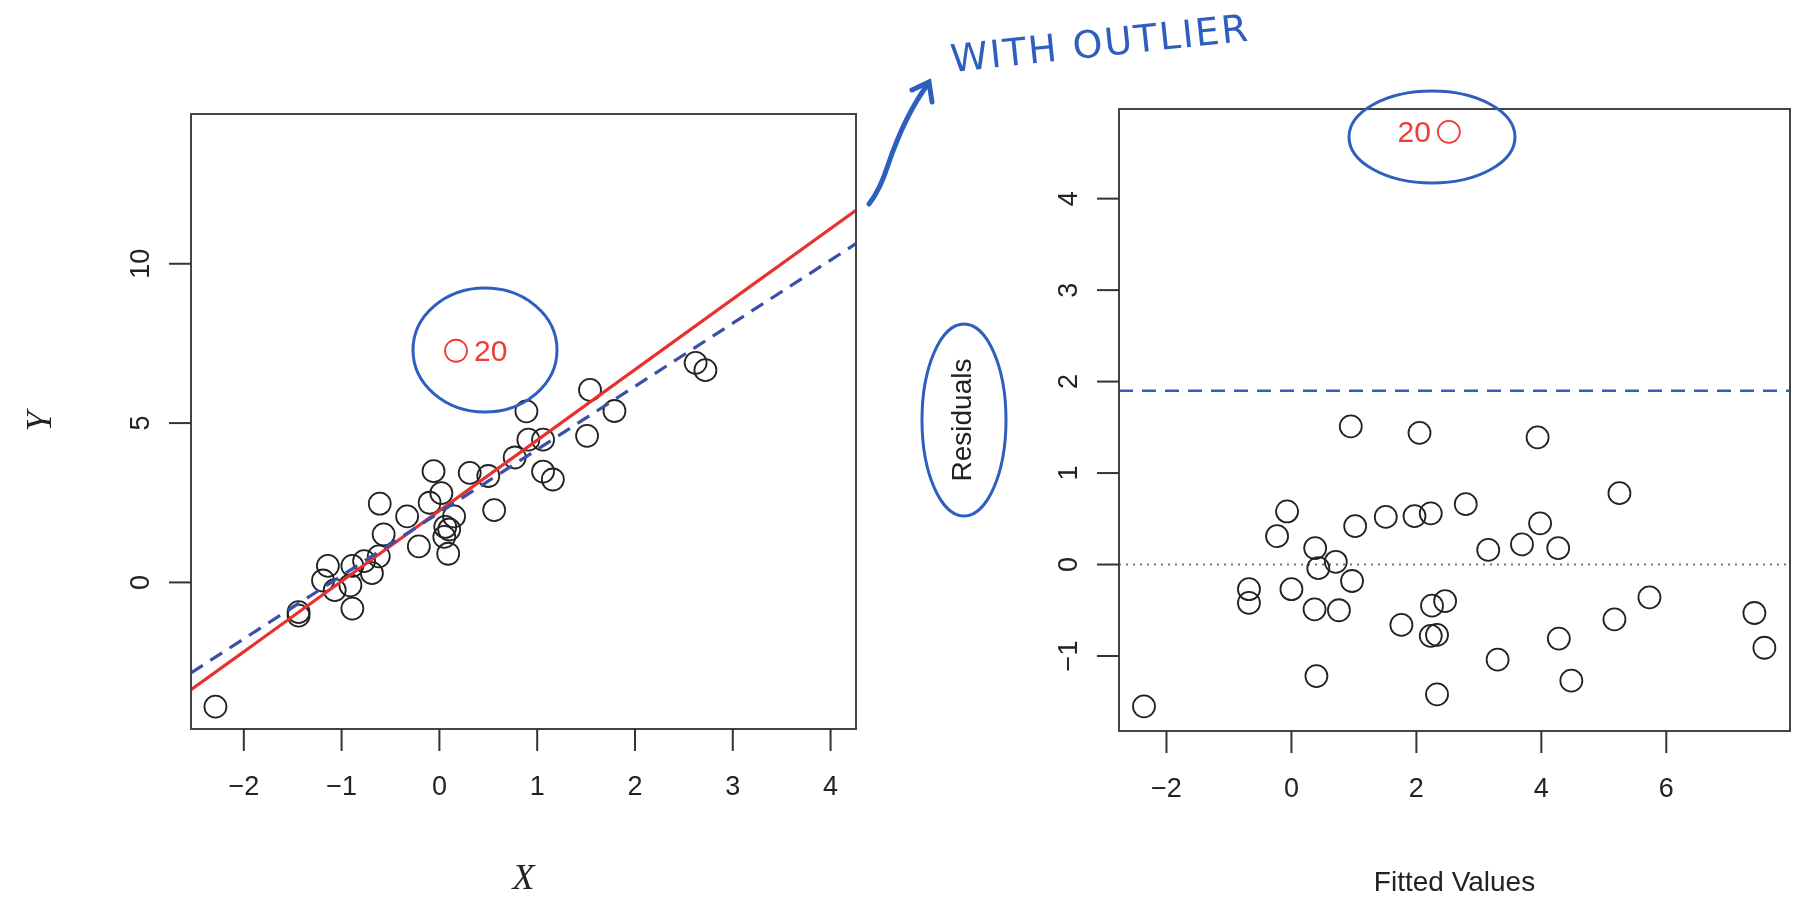  I want to click on x-tick-label: 3, so click(733, 786).